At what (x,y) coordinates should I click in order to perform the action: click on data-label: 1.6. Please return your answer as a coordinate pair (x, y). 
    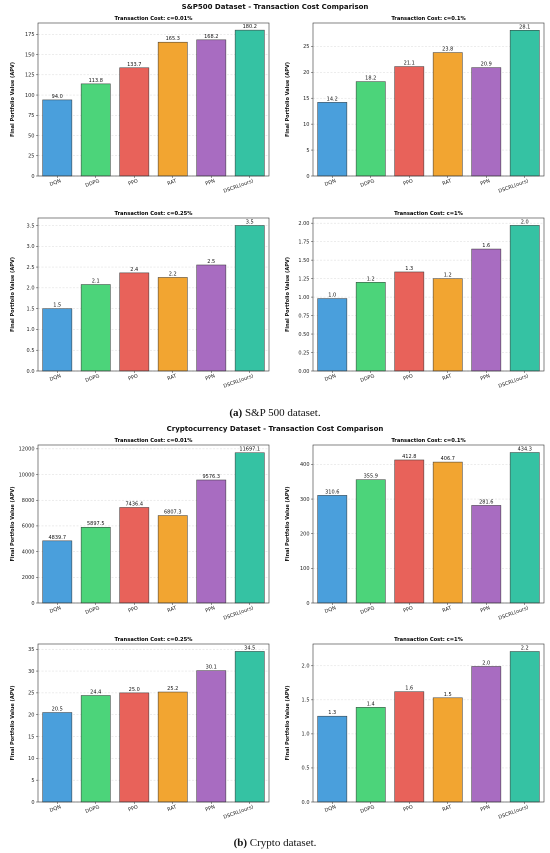
    Looking at the image, I should click on (409, 689).